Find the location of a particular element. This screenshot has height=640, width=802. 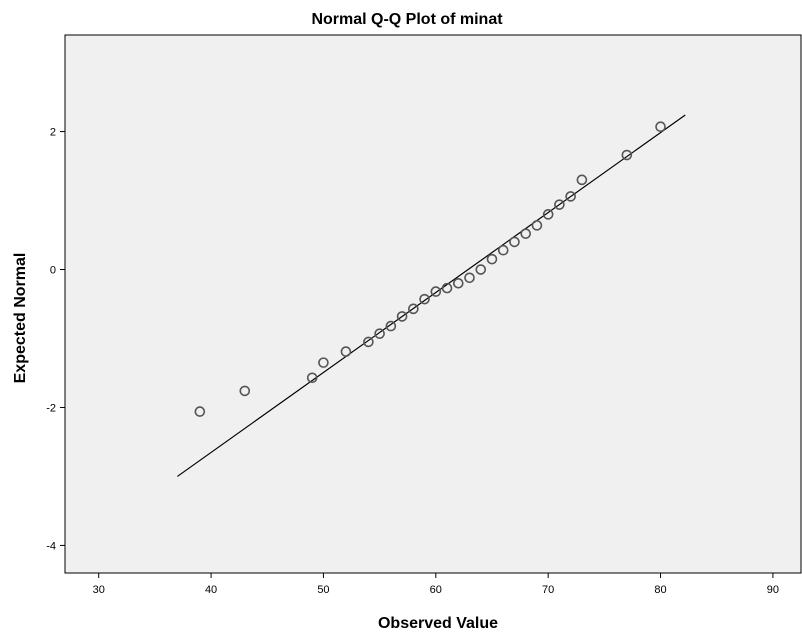

y-tick-label: 0 is located at coordinates (53, 271).